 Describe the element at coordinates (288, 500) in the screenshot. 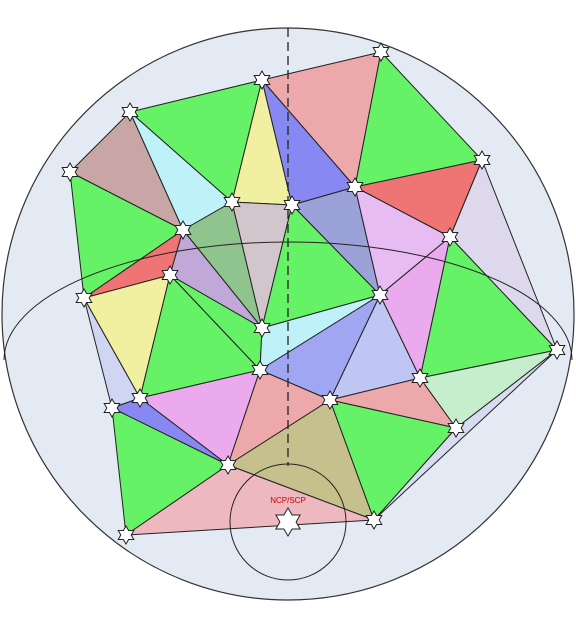

I see `pole-label: NCP/SCP` at that location.